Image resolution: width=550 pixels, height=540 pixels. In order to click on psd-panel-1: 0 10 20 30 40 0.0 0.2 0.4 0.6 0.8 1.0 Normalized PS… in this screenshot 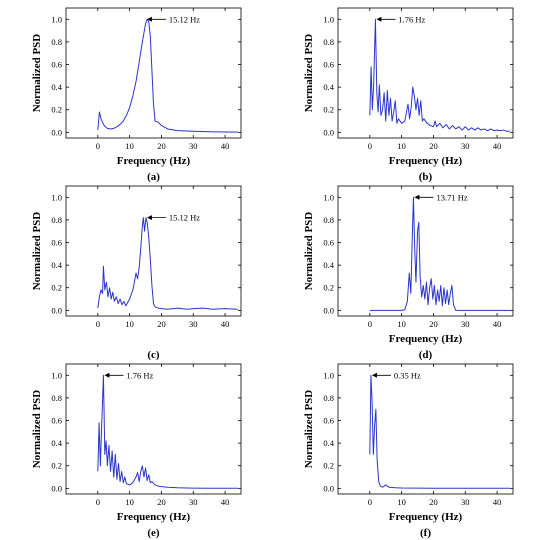, I will do `click(136, 95)`.